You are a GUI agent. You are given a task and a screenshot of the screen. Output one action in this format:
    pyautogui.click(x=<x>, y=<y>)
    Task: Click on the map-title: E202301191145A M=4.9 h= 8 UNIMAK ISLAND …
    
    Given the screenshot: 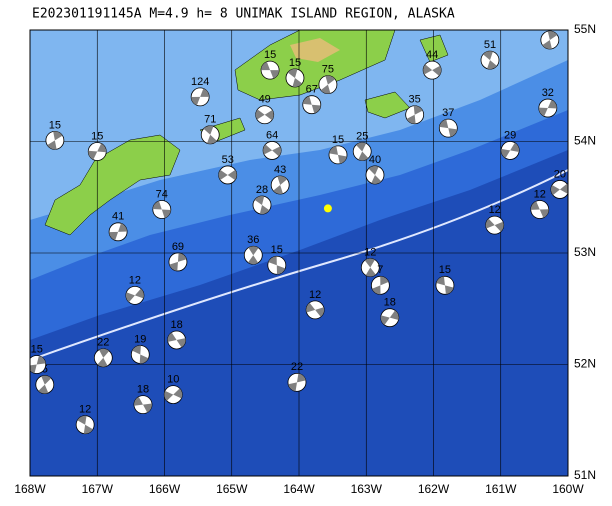 What is the action you would take?
    pyautogui.click(x=243, y=14)
    